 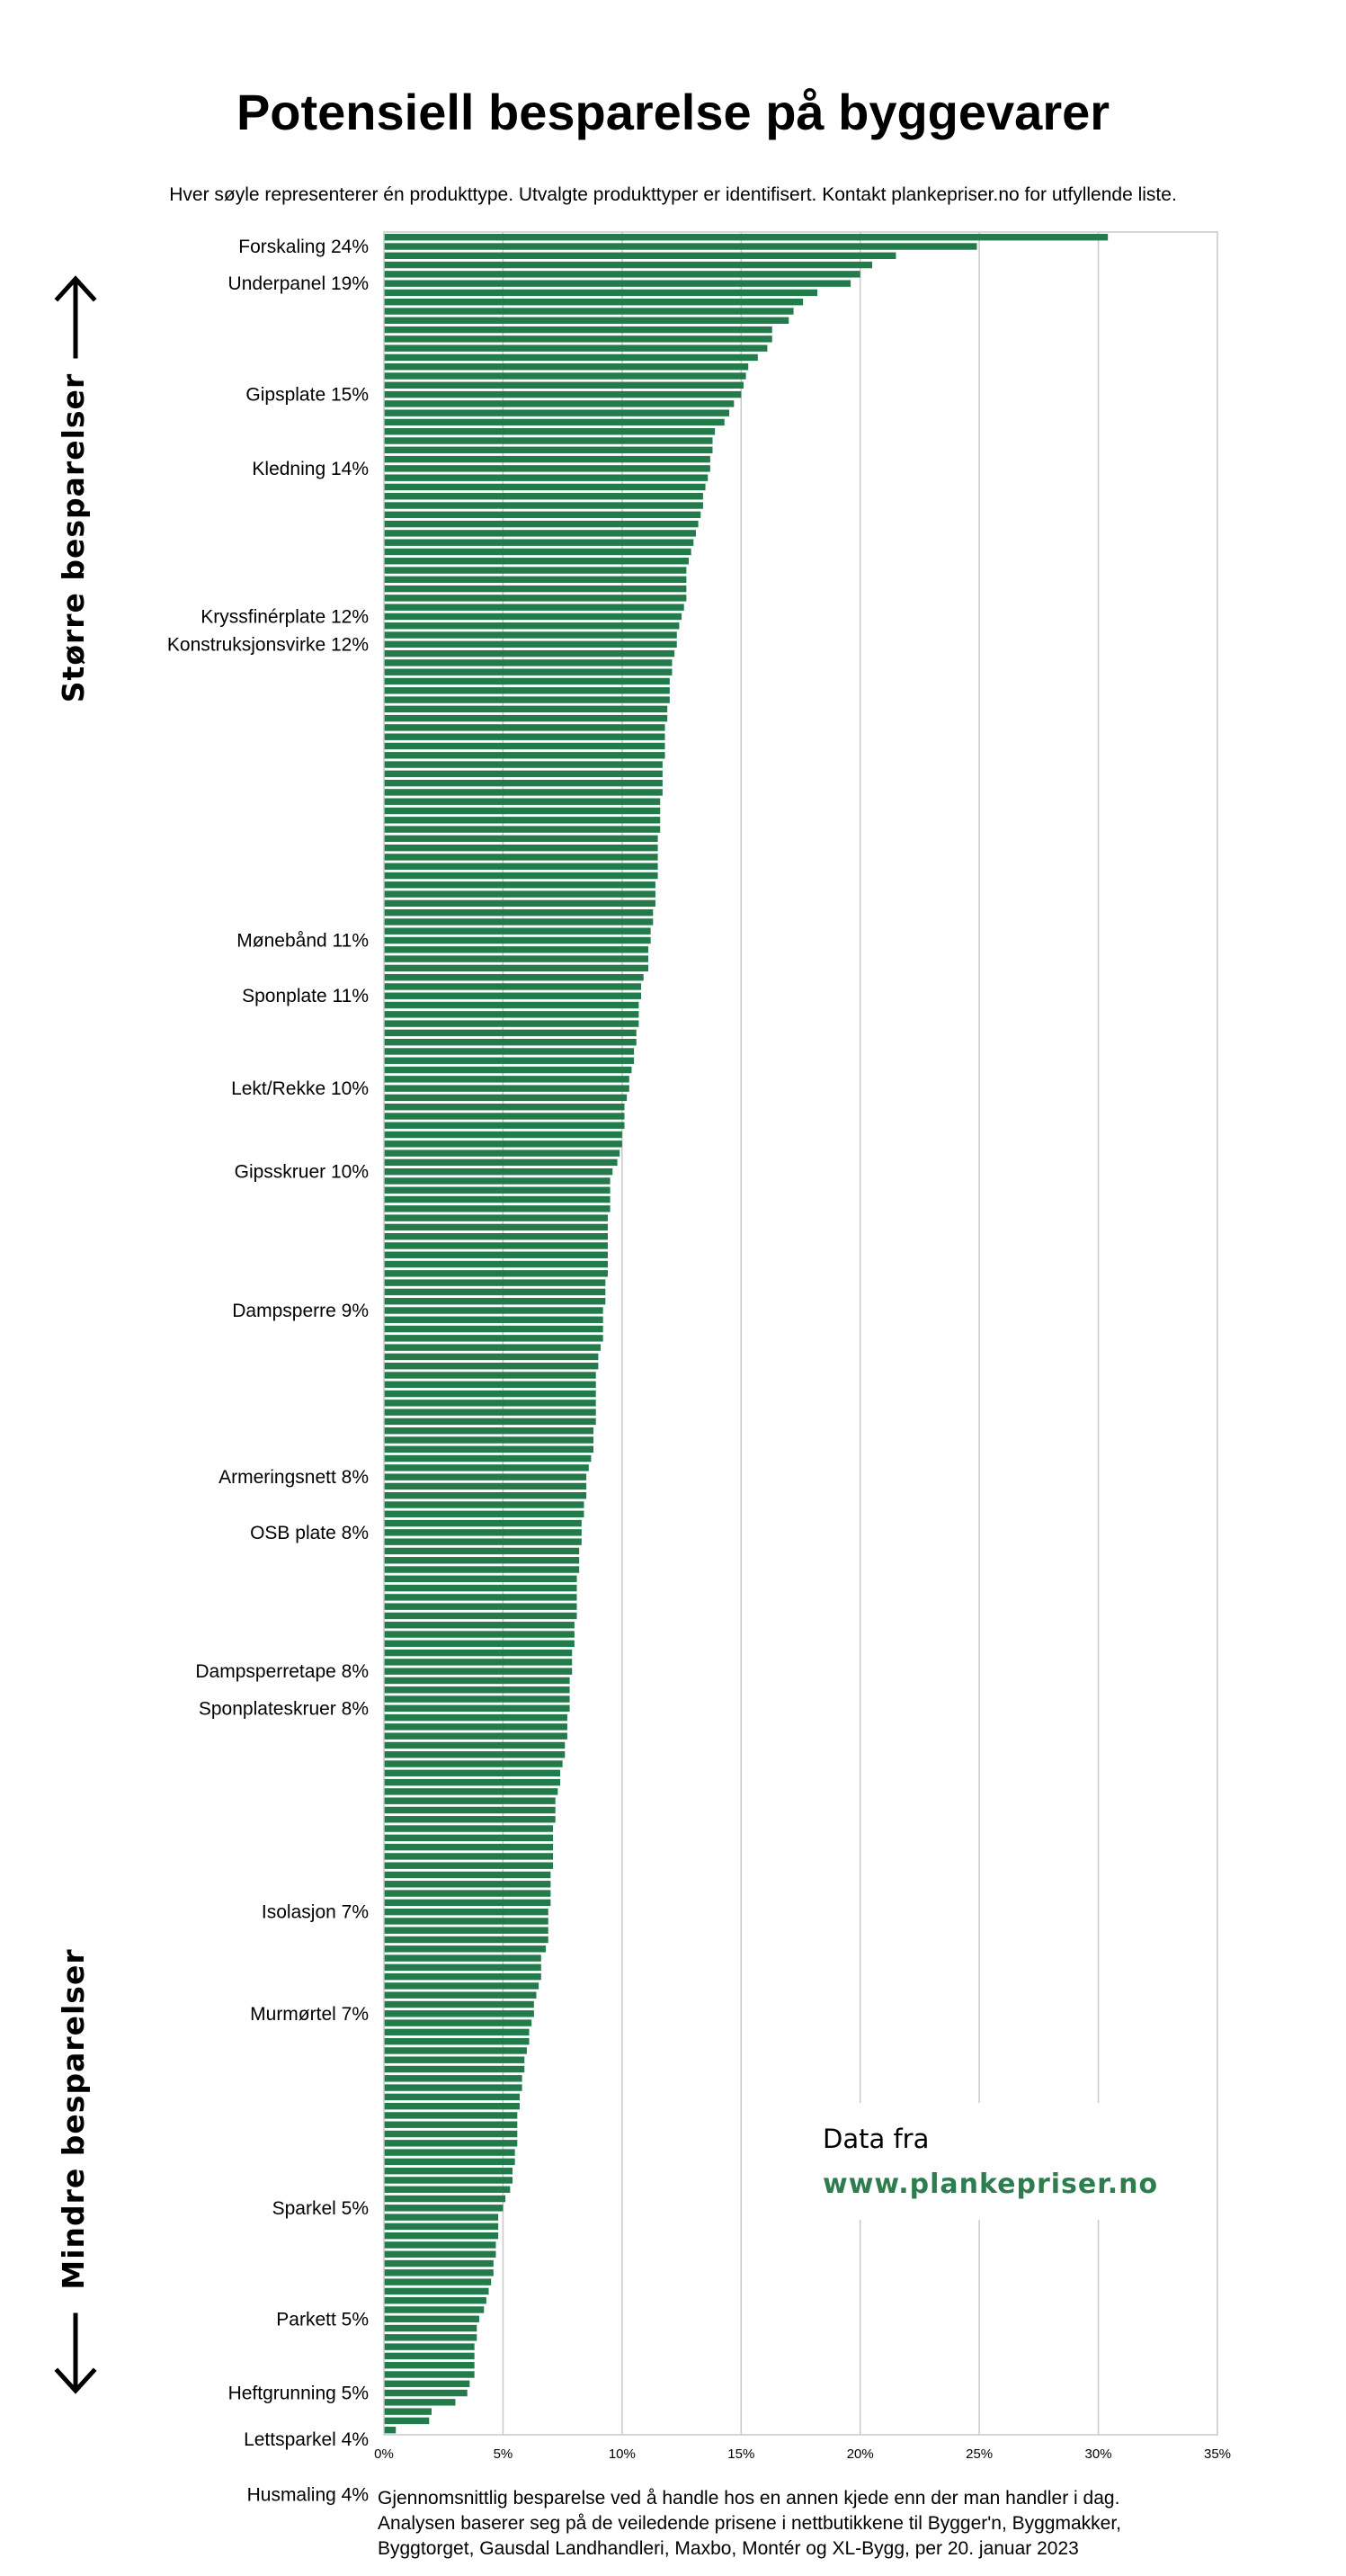 I want to click on side-label-top: Større besparelser, so click(x=73, y=537).